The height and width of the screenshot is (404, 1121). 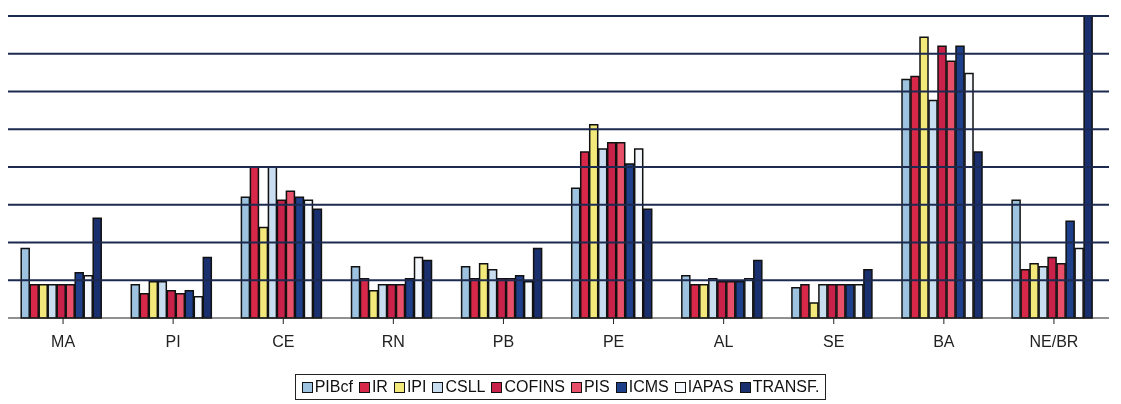 I want to click on x-tick-label: PB, so click(x=503, y=342).